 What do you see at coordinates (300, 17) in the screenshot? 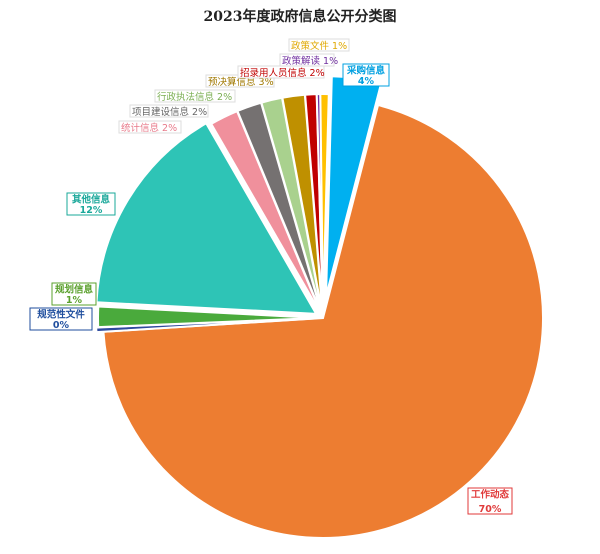
I see `chart-title: 2023年度政府信息公开分类图` at bounding box center [300, 17].